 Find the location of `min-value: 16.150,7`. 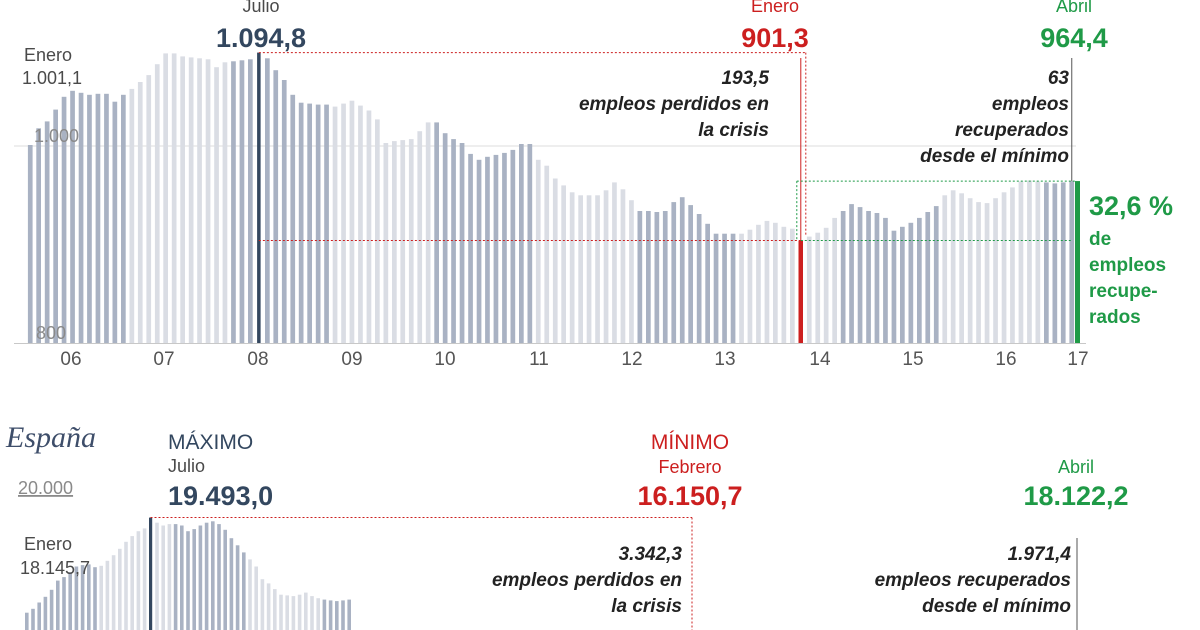

min-value: 16.150,7 is located at coordinates (689, 496).